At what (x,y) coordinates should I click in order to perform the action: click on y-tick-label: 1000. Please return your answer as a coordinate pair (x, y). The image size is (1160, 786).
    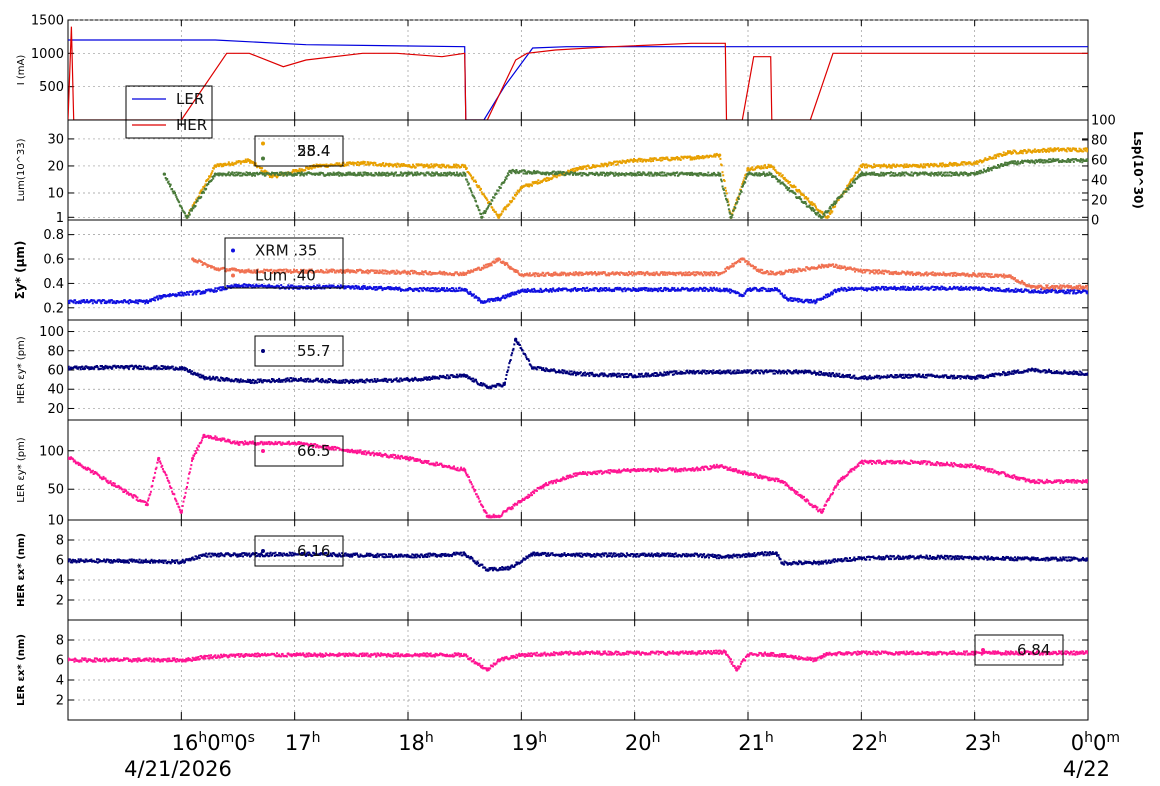
    Looking at the image, I should click on (47, 54).